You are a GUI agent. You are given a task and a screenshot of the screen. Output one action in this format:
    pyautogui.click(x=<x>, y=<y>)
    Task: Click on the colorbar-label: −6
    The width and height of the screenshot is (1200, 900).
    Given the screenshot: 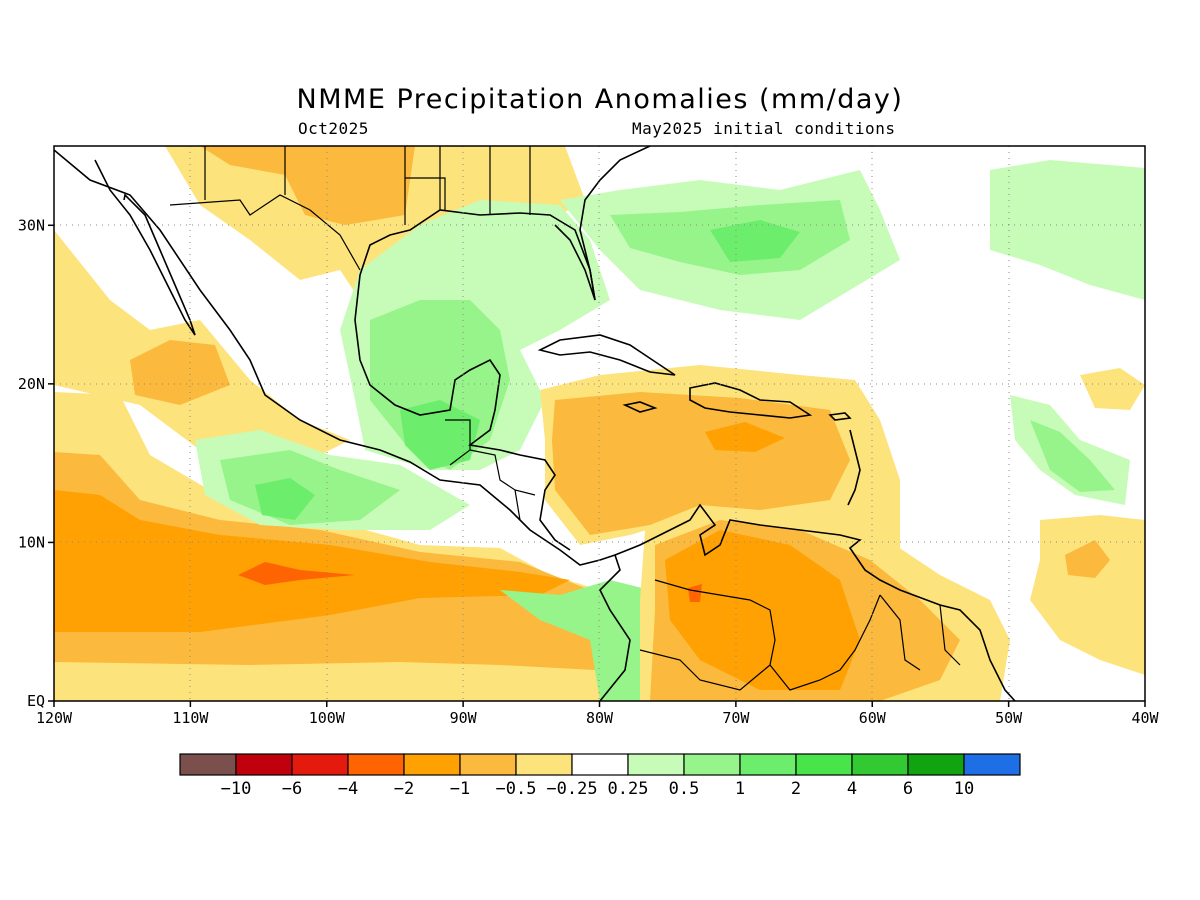 What is the action you would take?
    pyautogui.click(x=292, y=789)
    